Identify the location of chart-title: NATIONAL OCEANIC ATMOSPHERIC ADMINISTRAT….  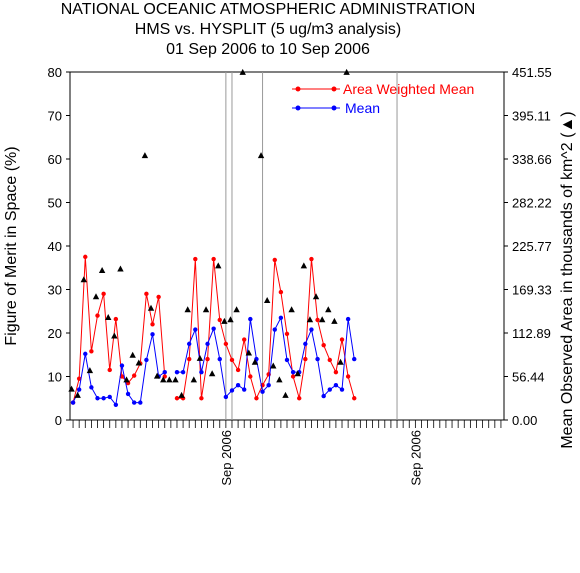
(268, 29).